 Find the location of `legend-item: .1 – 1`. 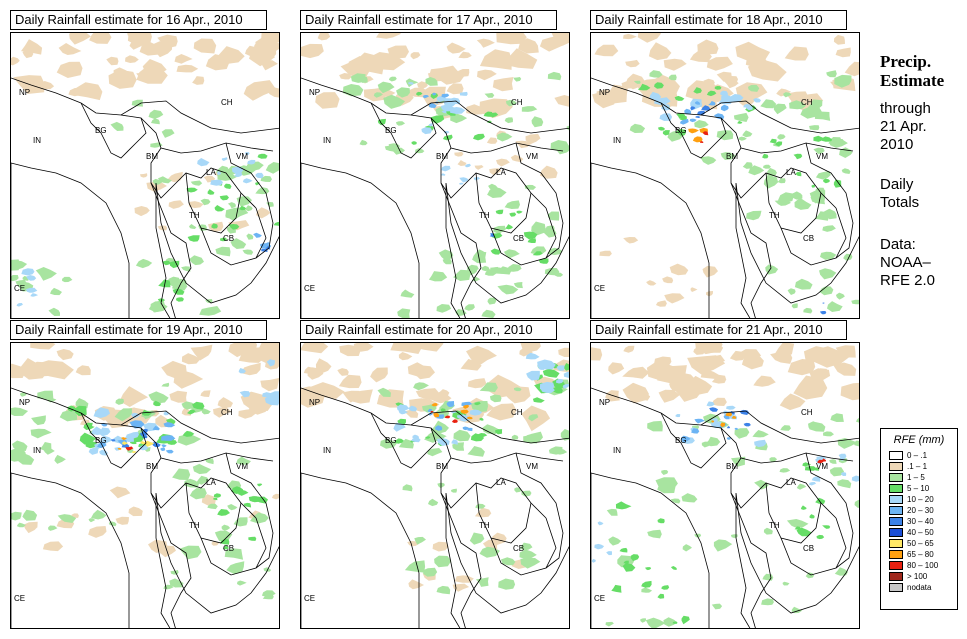

legend-item: .1 – 1 is located at coordinates (923, 466).